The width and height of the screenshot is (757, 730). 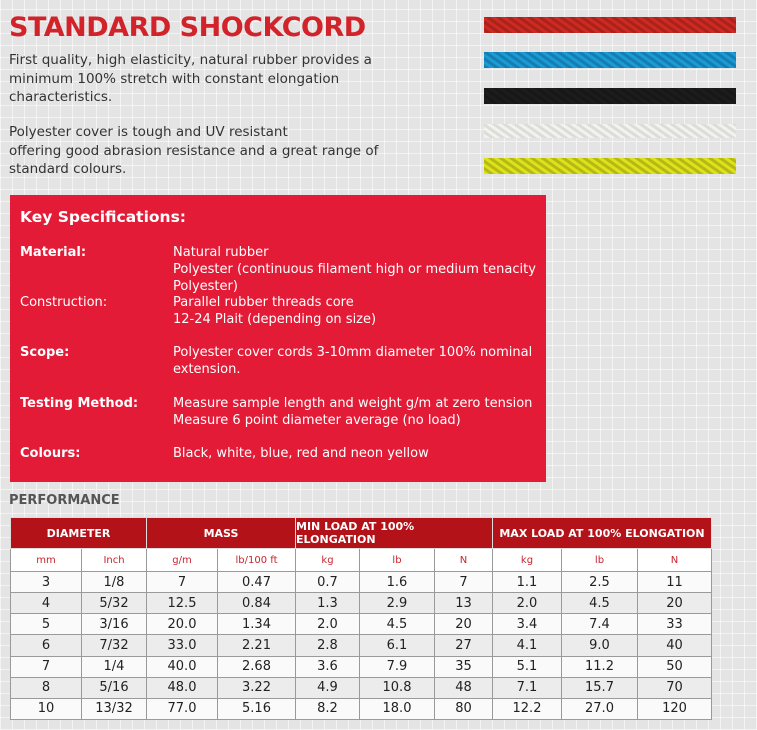 What do you see at coordinates (328, 560) in the screenshot?
I see `unit-header: kg` at bounding box center [328, 560].